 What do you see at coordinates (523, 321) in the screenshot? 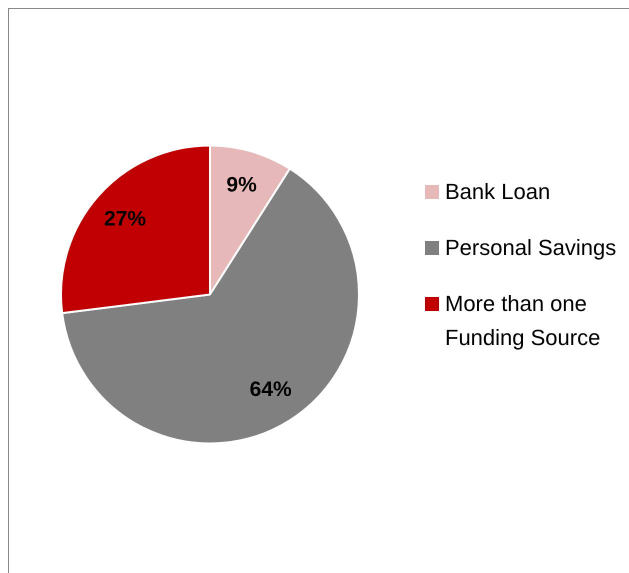
I see `legend-label: More than one Funding Source` at bounding box center [523, 321].